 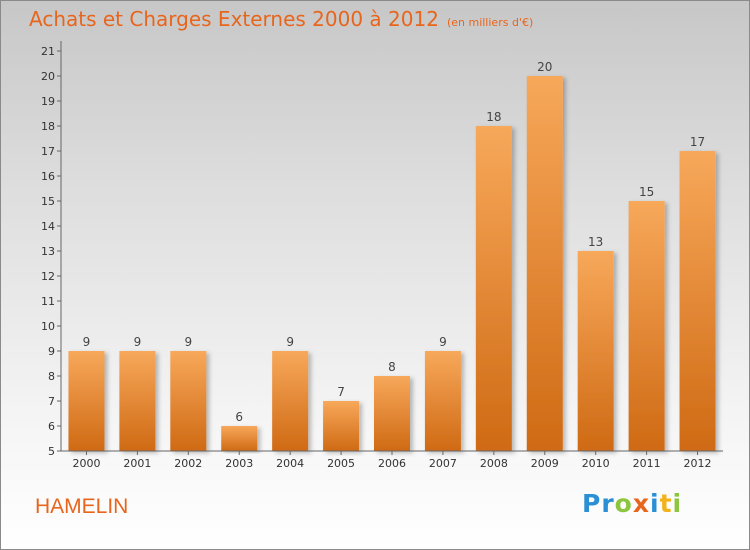 I want to click on value-label-2001: 9, so click(x=138, y=342).